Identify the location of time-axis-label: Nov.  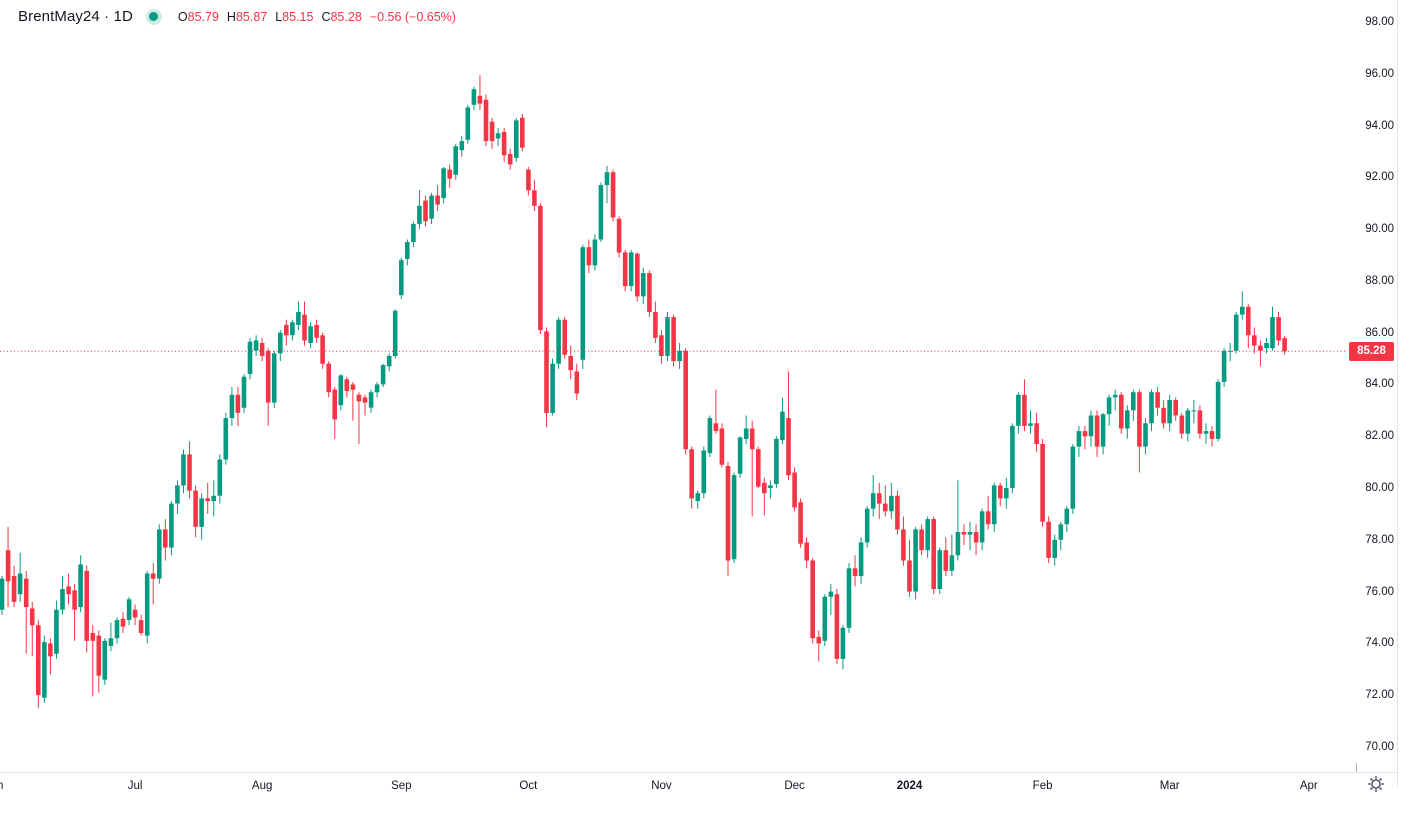
(661, 786).